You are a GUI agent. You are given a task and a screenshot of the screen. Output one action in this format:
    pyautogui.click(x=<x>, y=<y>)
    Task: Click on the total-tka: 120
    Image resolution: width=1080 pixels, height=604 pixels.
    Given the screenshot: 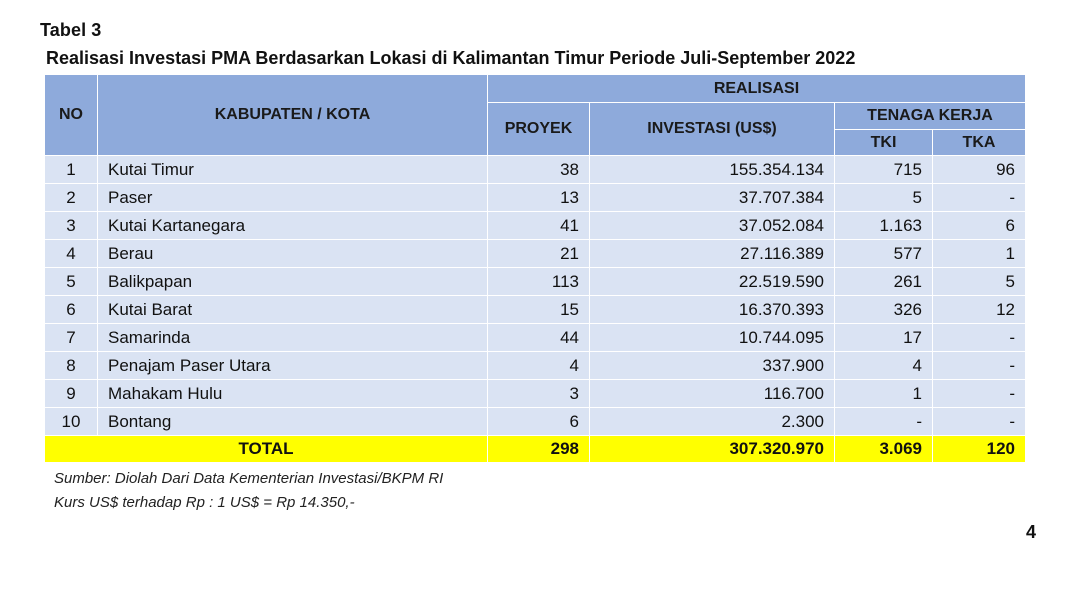 What is the action you would take?
    pyautogui.click(x=979, y=449)
    